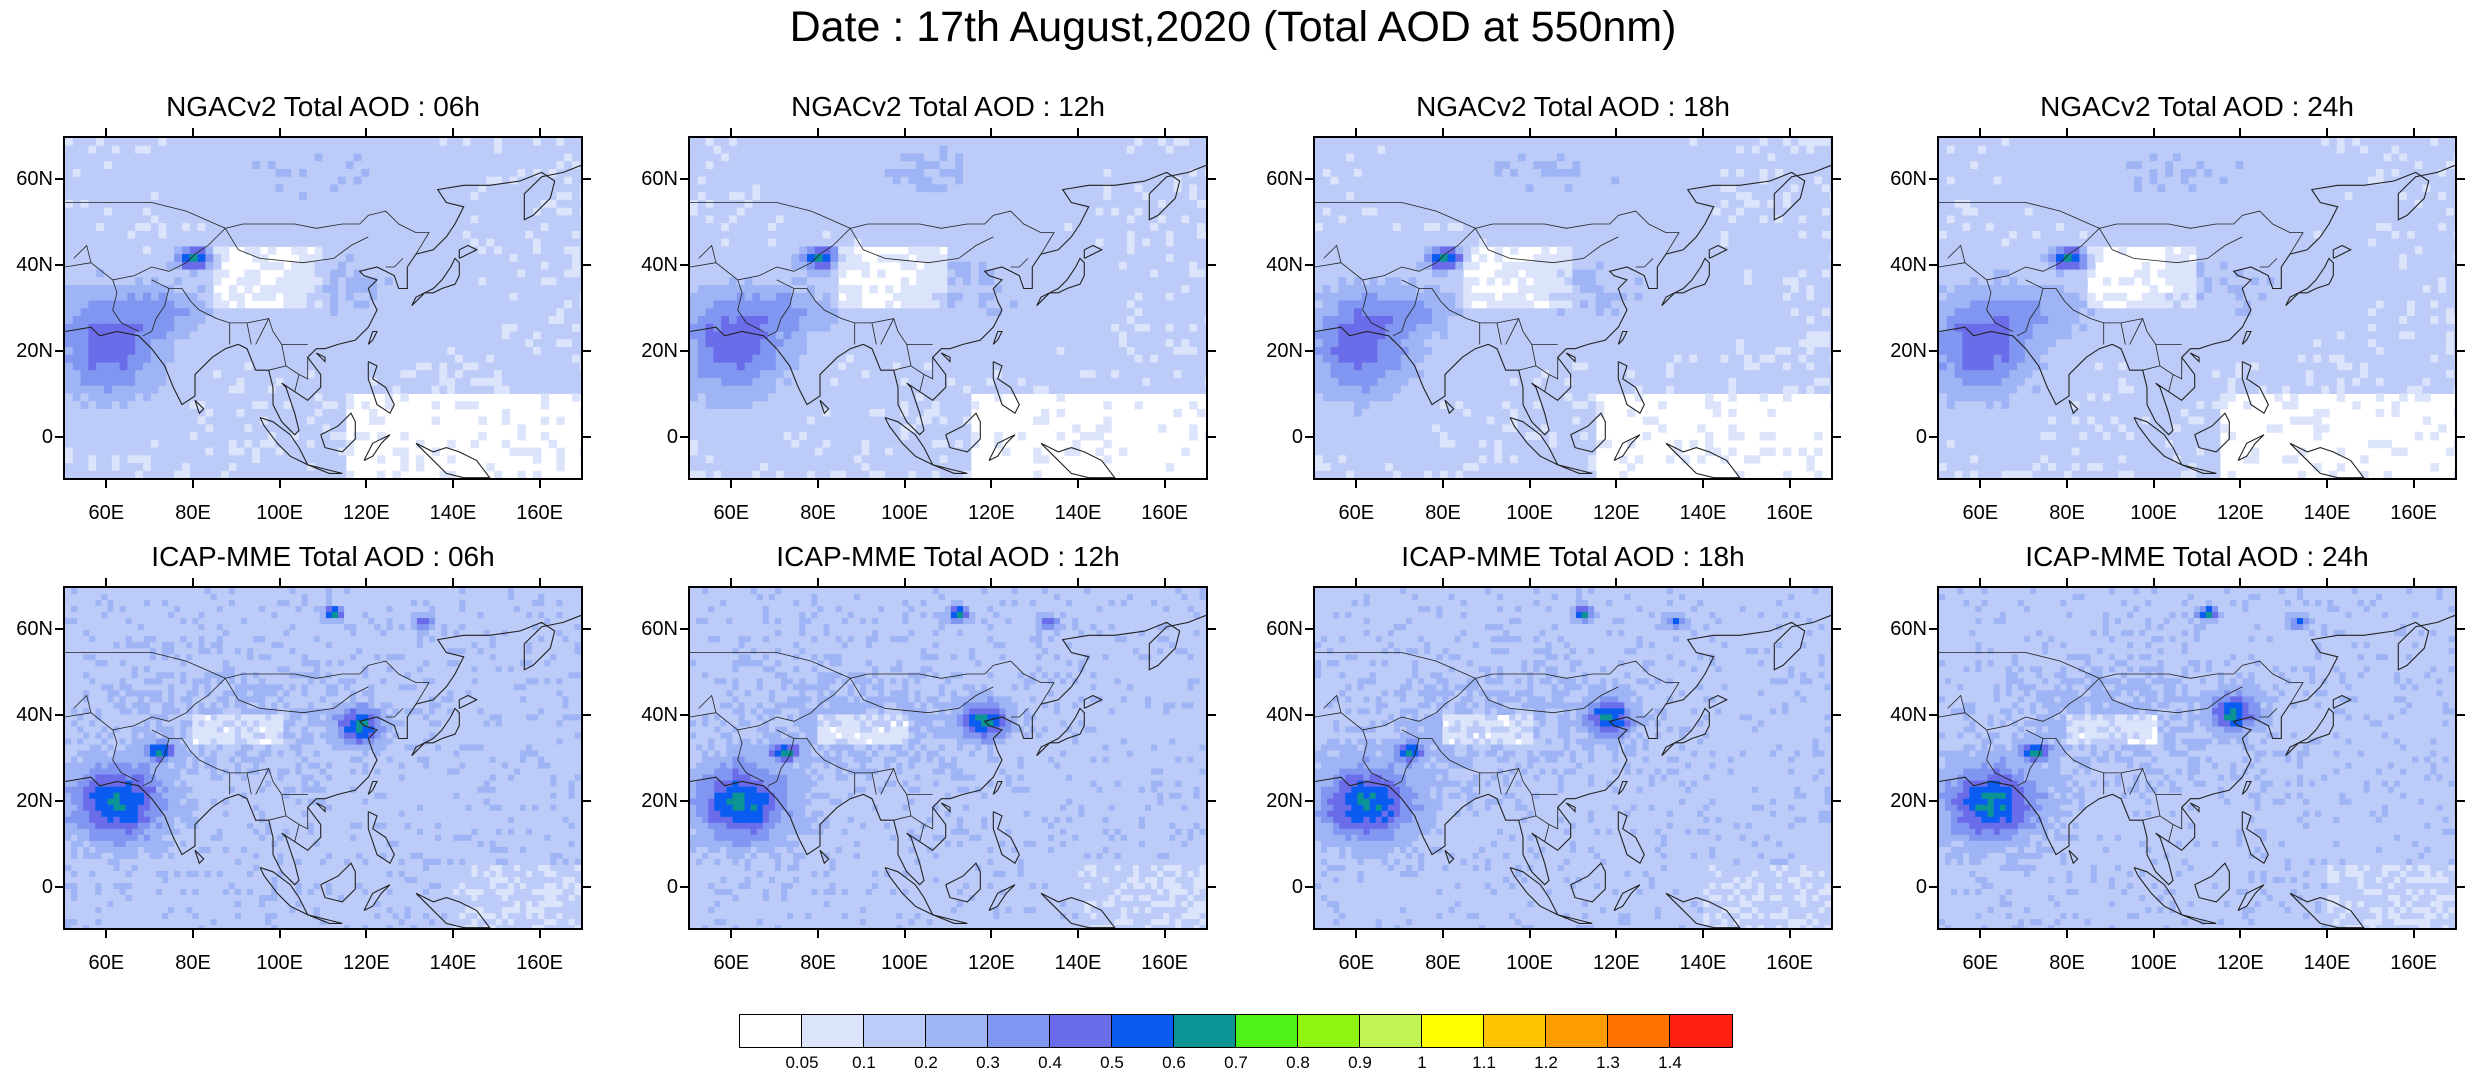 This screenshot has height=1072, width=2466. I want to click on panel-title: NGACv2 Total AOD : 06h, so click(323, 107).